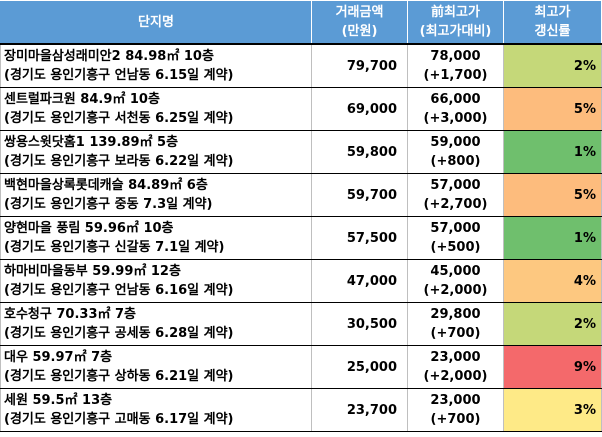 The image size is (602, 437). What do you see at coordinates (359, 281) in the screenshot?
I see `trade-price: 47,000` at bounding box center [359, 281].